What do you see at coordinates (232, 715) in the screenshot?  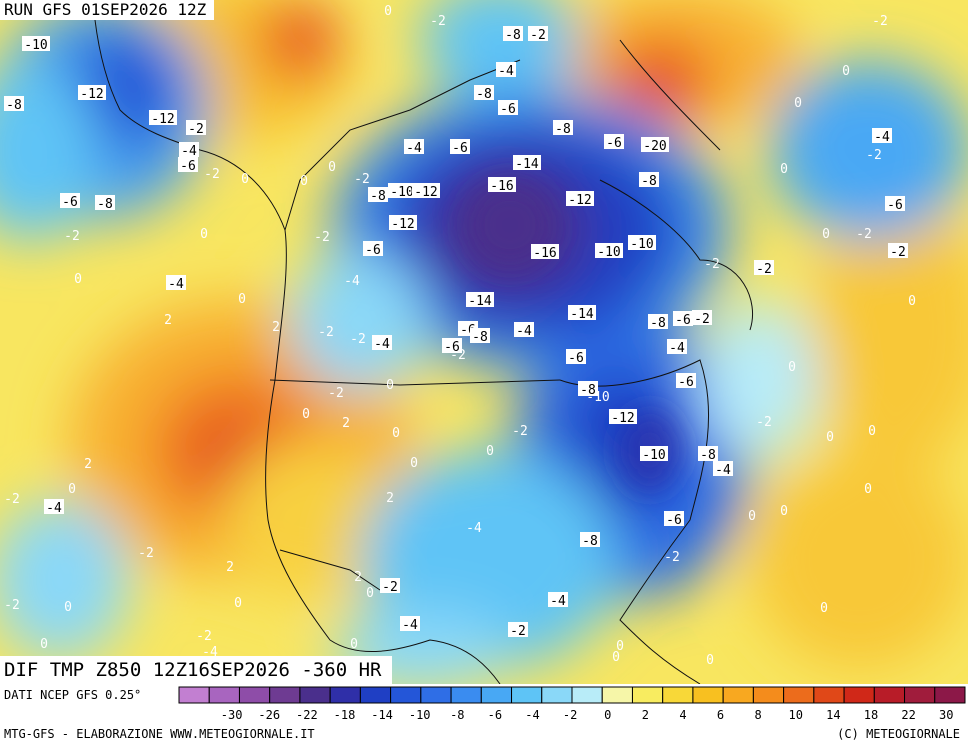 I see `color-scale-tick-label: -30` at bounding box center [232, 715].